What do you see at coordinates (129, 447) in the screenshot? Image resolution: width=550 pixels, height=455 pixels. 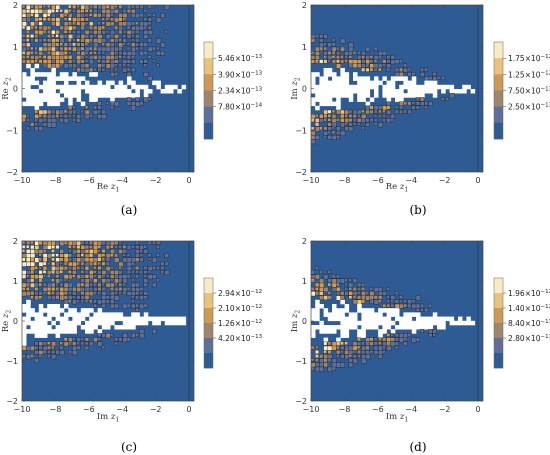 I see `panel-caption: (c)` at bounding box center [129, 447].